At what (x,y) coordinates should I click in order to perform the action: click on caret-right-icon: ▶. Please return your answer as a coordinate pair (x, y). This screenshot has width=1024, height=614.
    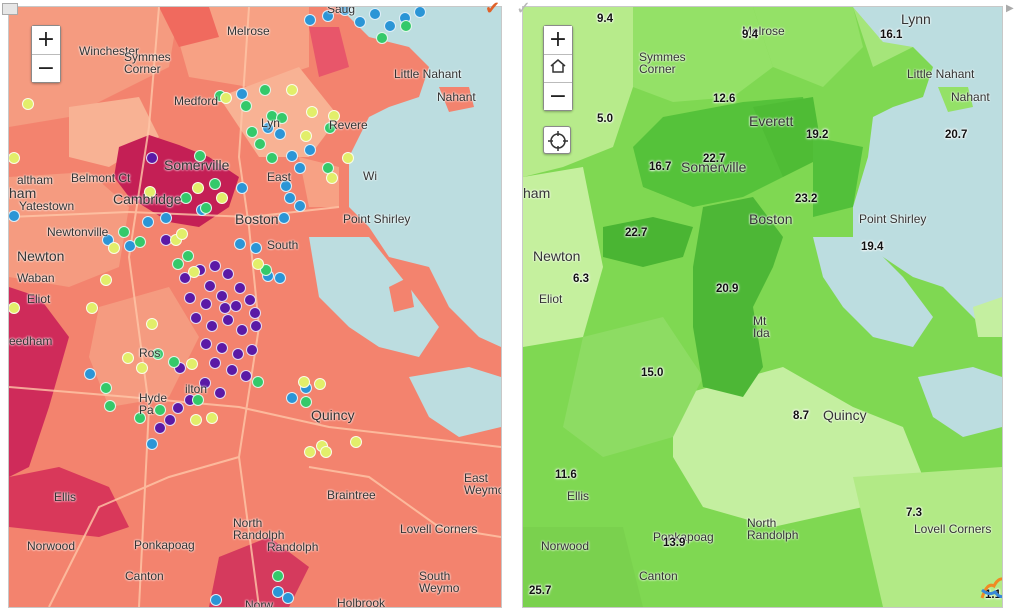
    Looking at the image, I should click on (1010, 8).